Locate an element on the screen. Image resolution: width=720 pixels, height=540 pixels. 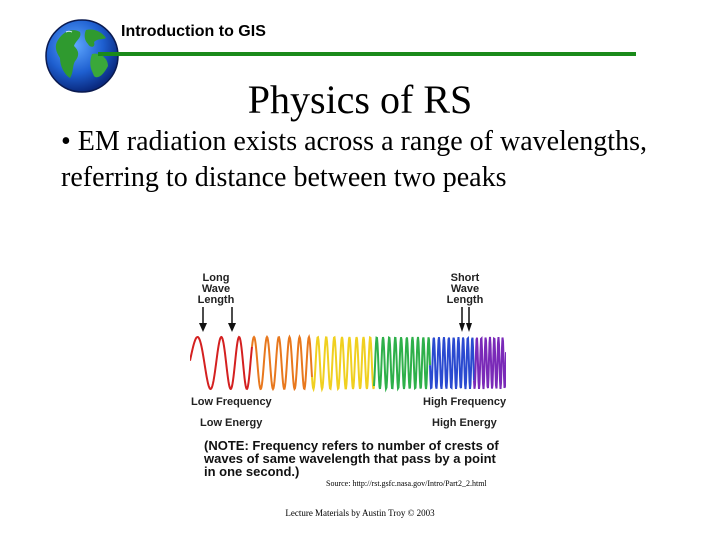
low-frequency-label: Low Frequency is located at coordinates (231, 402).